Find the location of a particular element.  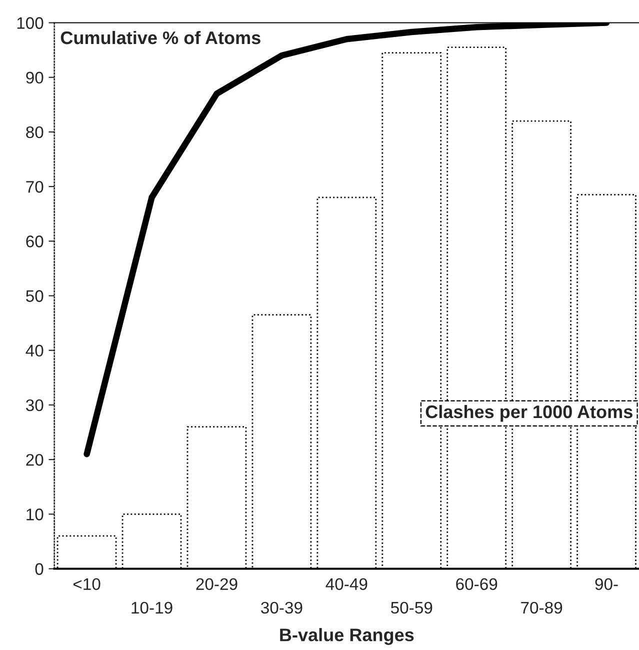

series-label: Cumulative % of Atoms is located at coordinates (160, 37).